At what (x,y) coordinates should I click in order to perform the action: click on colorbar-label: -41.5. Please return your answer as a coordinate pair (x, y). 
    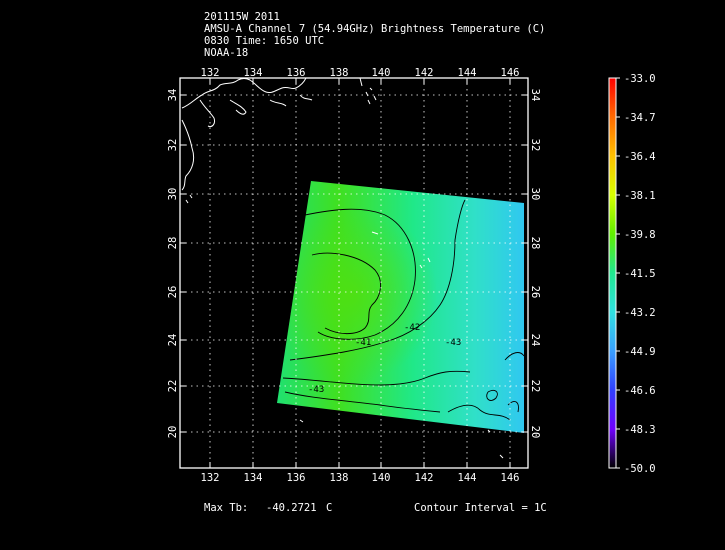
    Looking at the image, I should click on (640, 274).